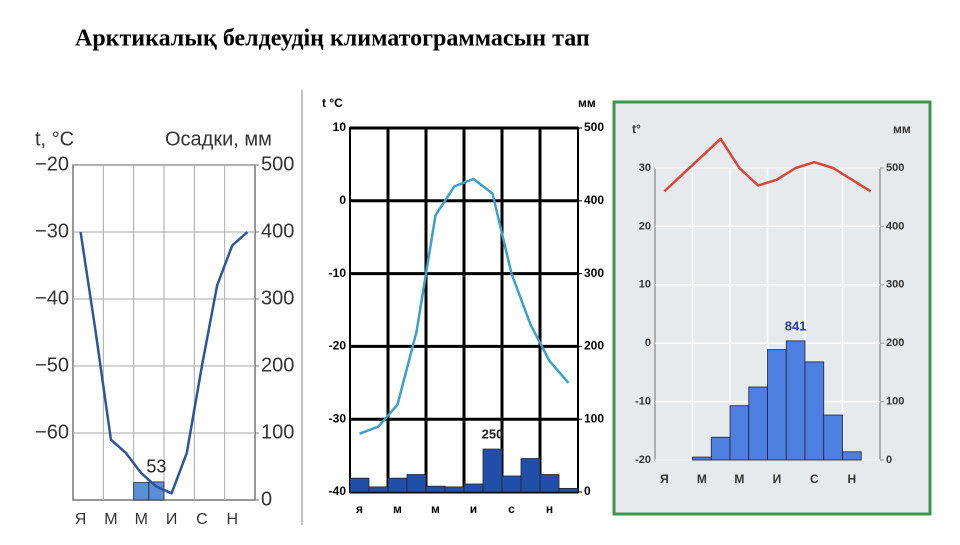 The image size is (960, 545). What do you see at coordinates (493, 433) in the screenshot?
I see `total-precipitation: 250` at bounding box center [493, 433].